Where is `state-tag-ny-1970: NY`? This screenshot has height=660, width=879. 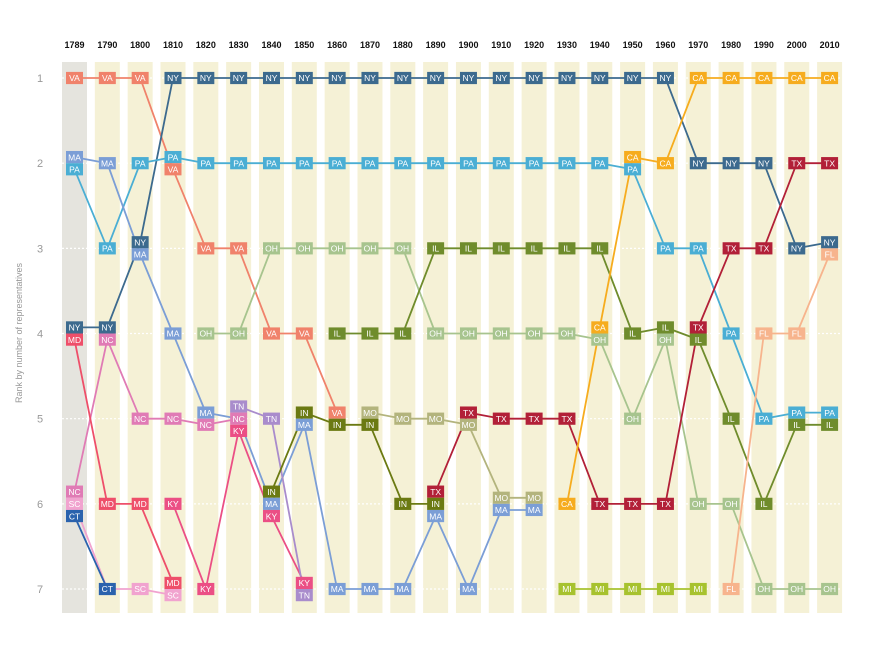 state-tag-ny-1970: NY is located at coordinates (698, 163).